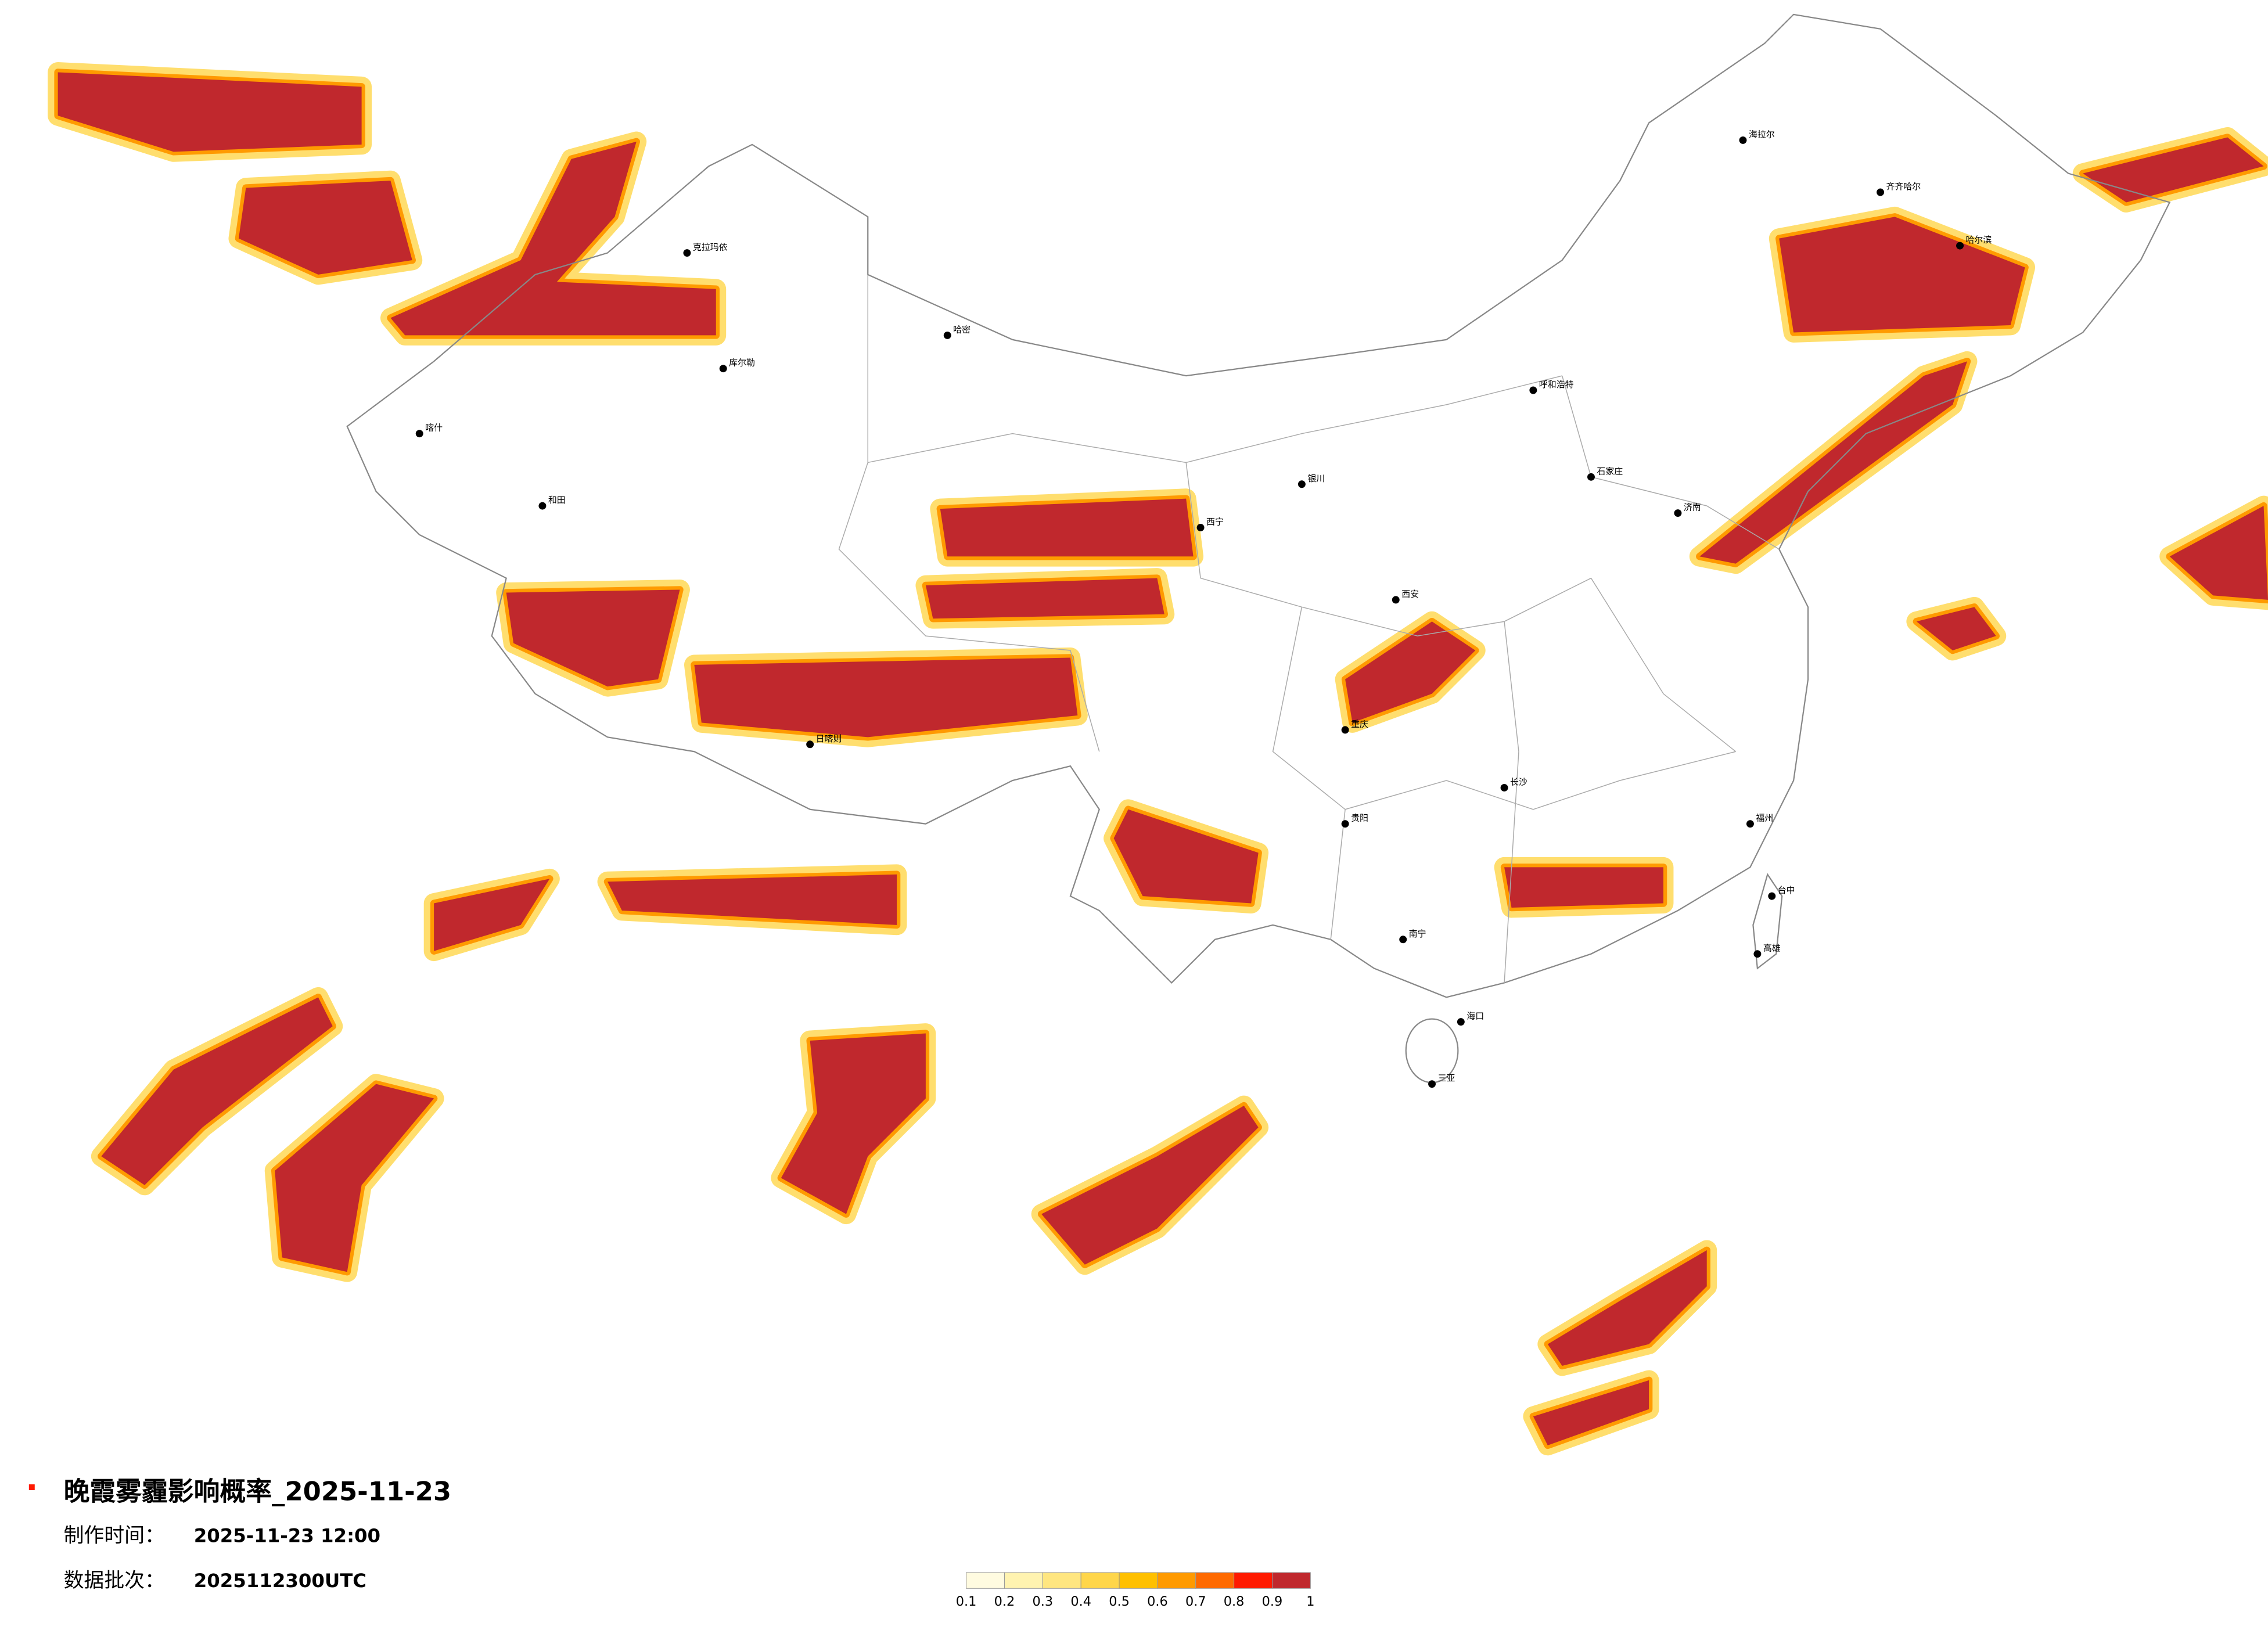 This screenshot has width=2268, height=1626. Describe the element at coordinates (1272, 1601) in the screenshot. I see `legend-tick-label: 0.9` at that location.